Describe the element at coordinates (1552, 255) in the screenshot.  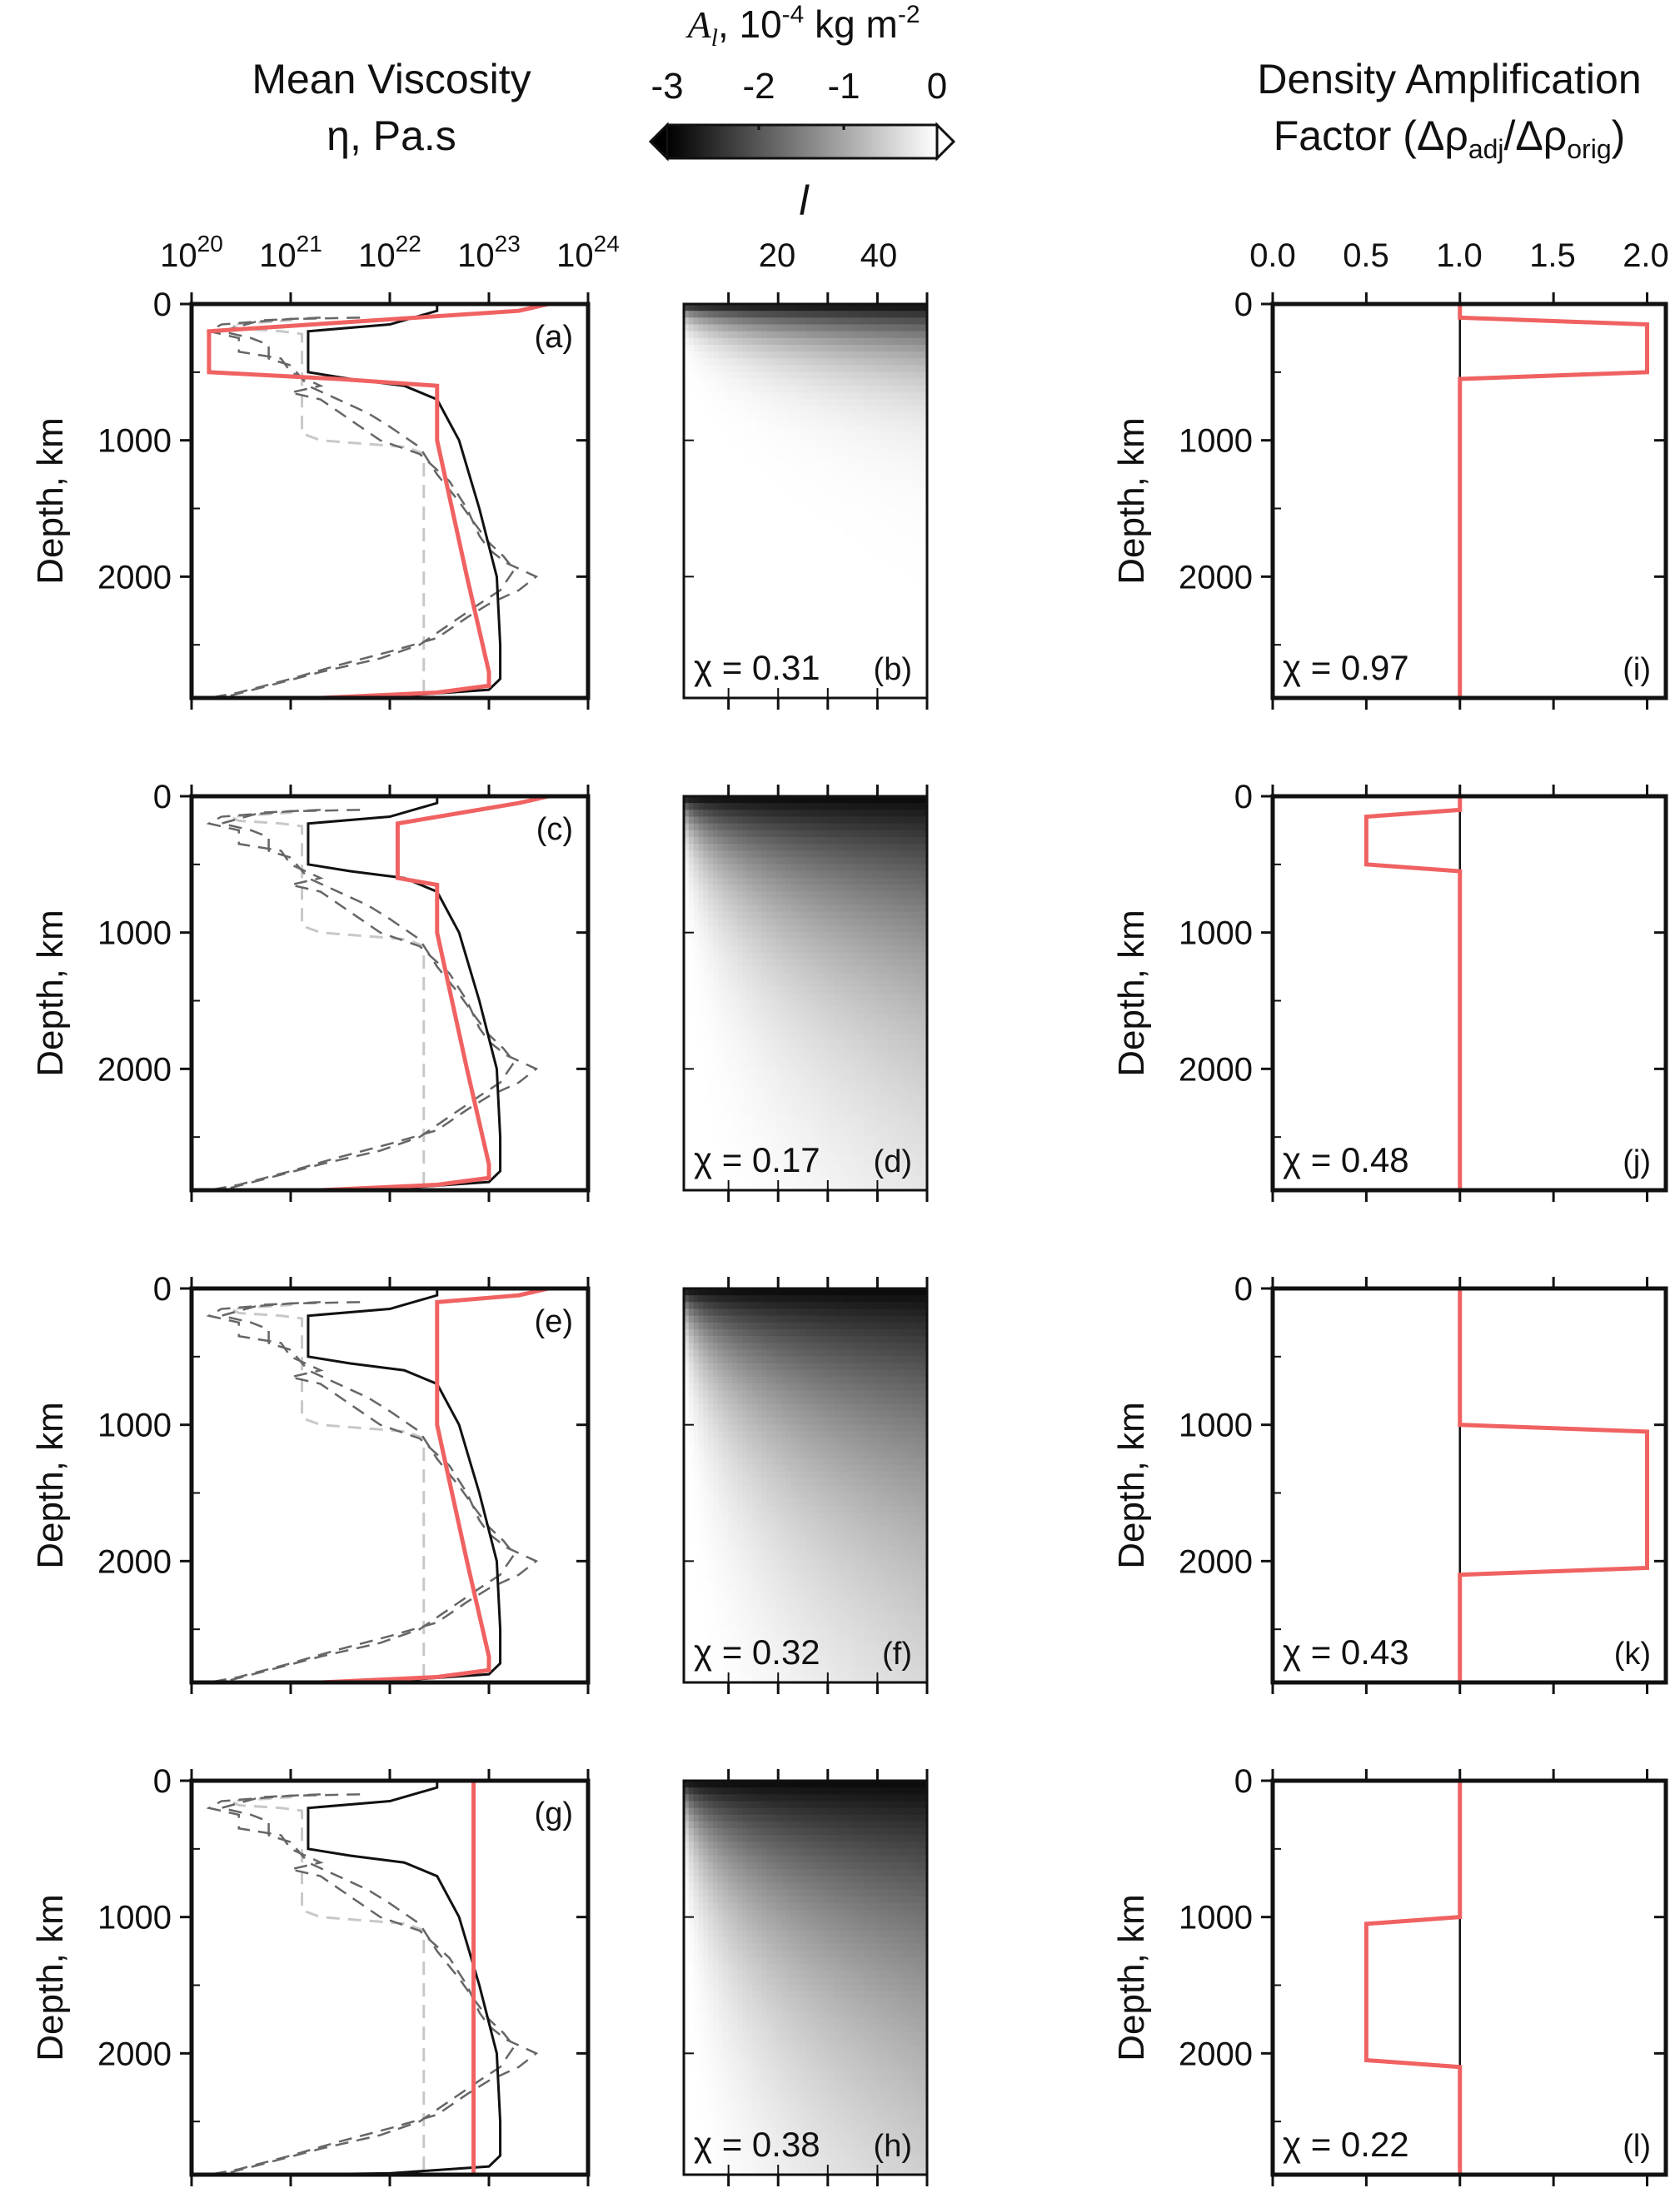
I see `density-tick-label: 1.5` at that location.